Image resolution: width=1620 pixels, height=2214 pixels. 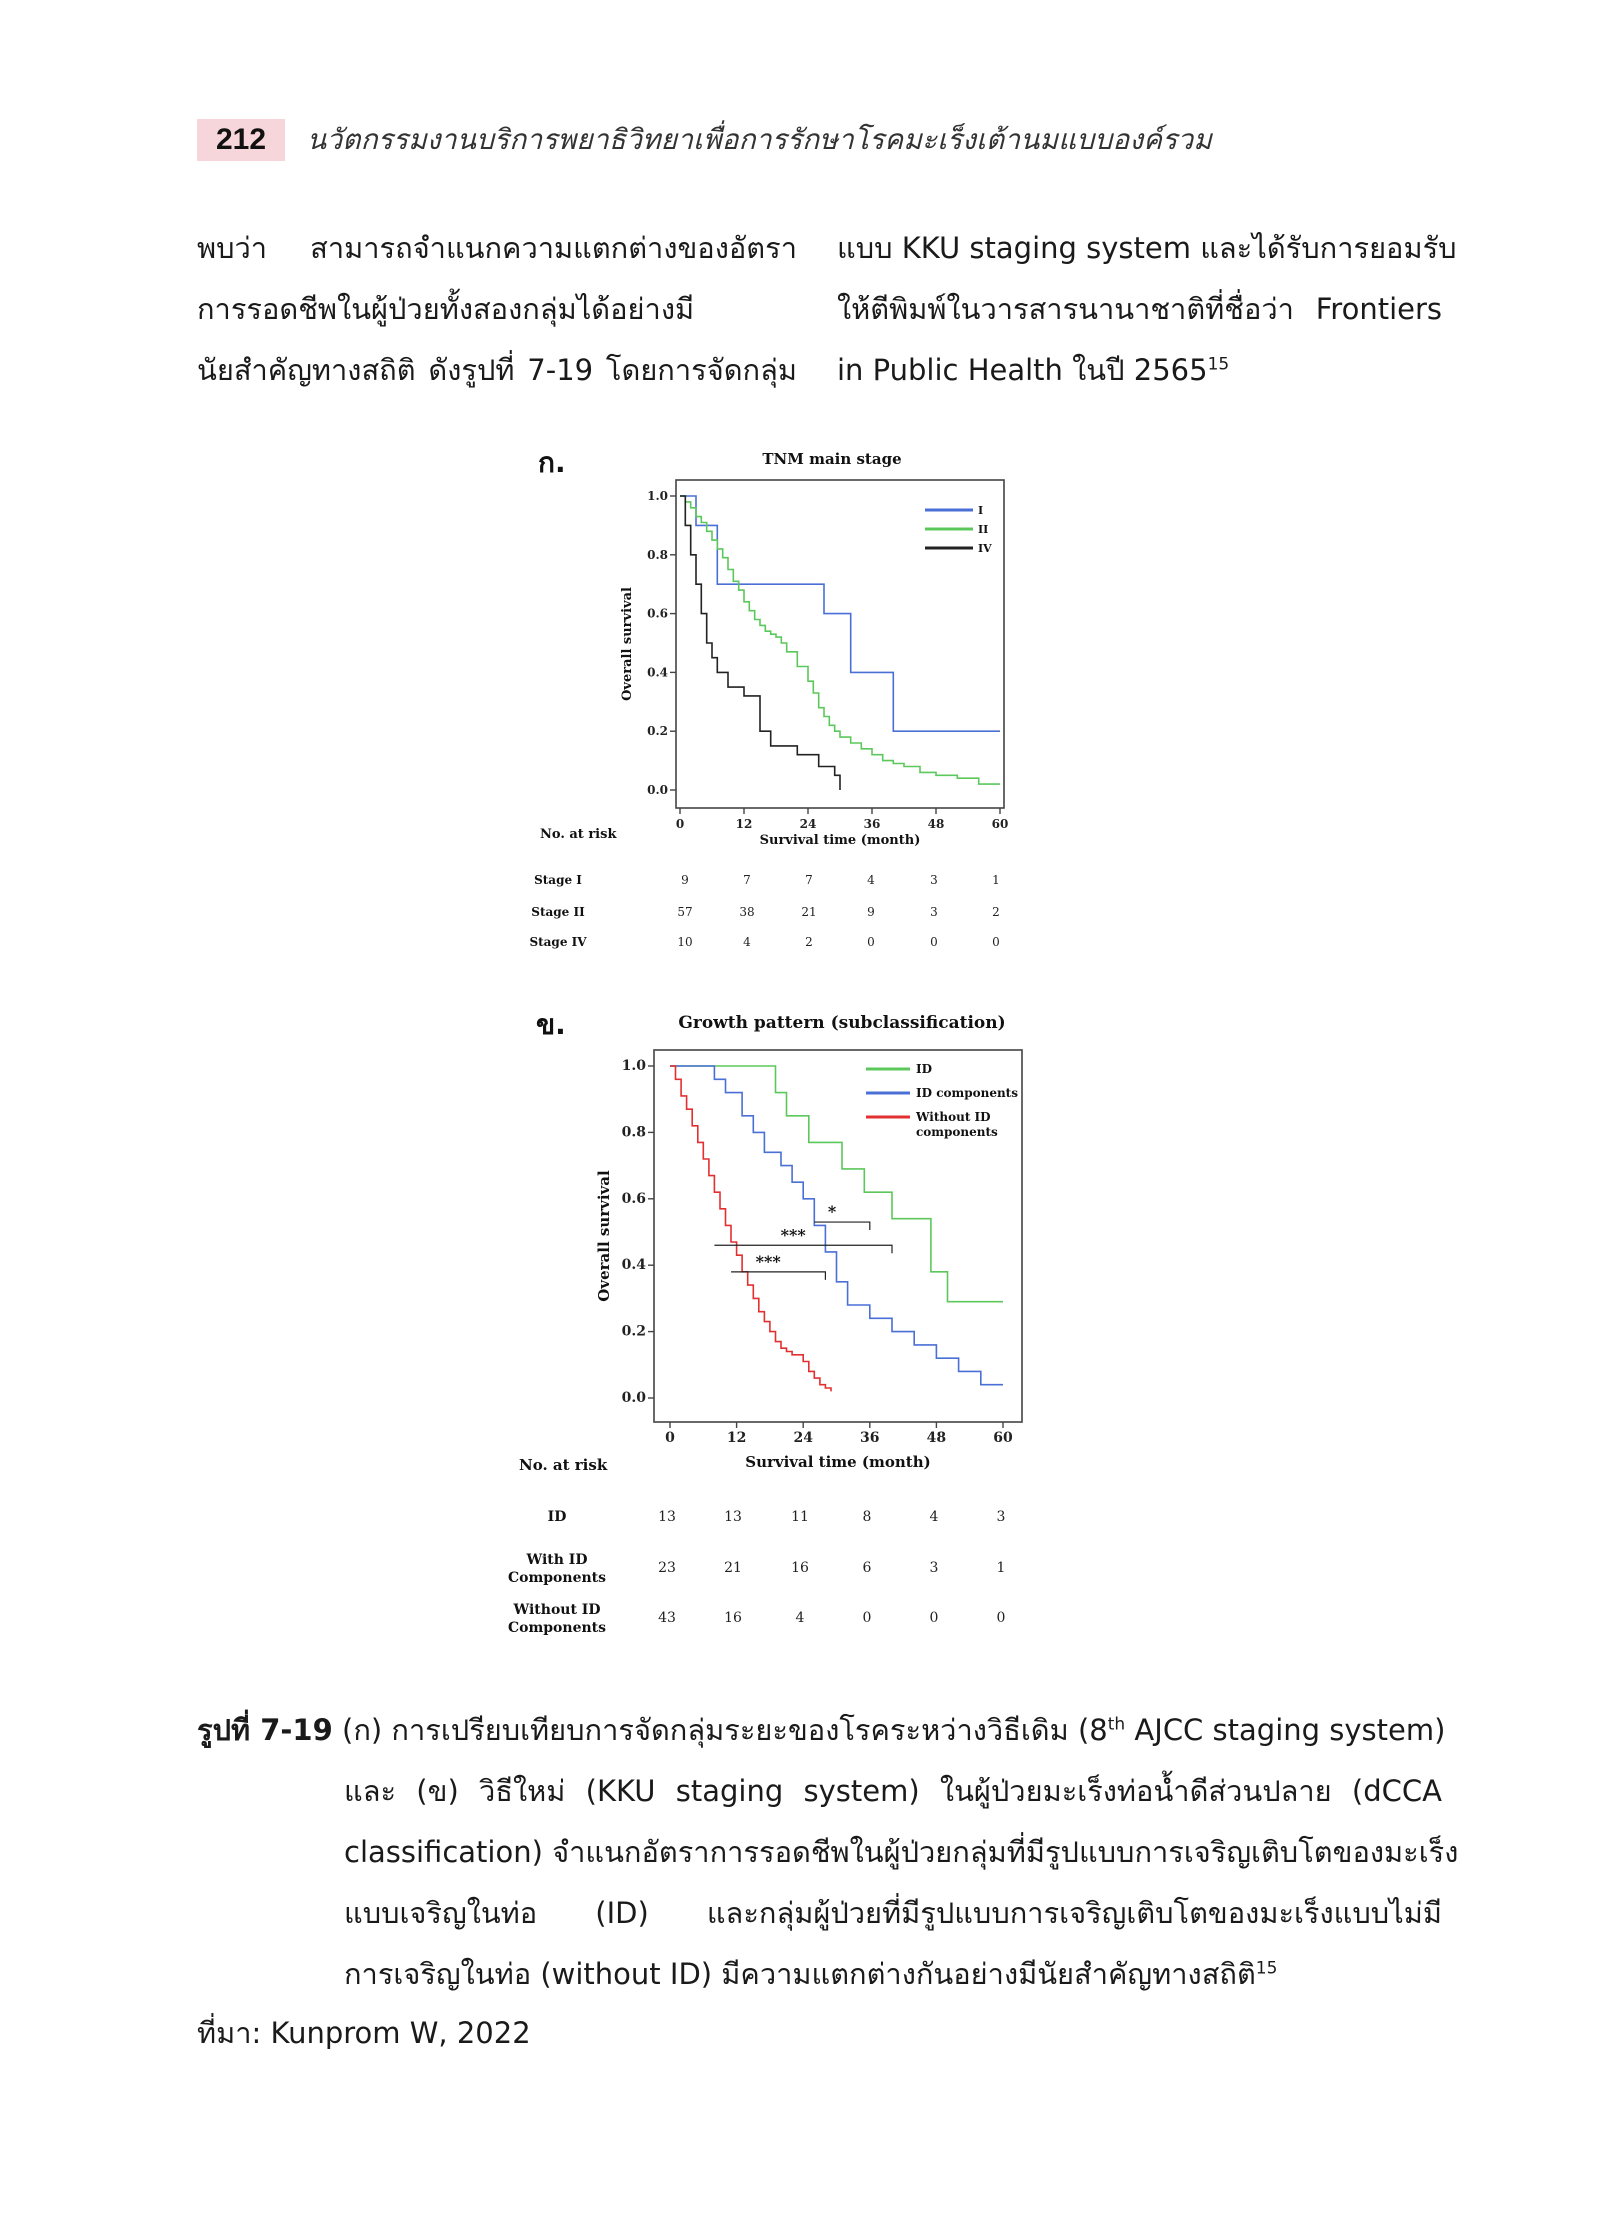 What do you see at coordinates (800, 1517) in the screenshot?
I see `risk-cell: 11` at bounding box center [800, 1517].